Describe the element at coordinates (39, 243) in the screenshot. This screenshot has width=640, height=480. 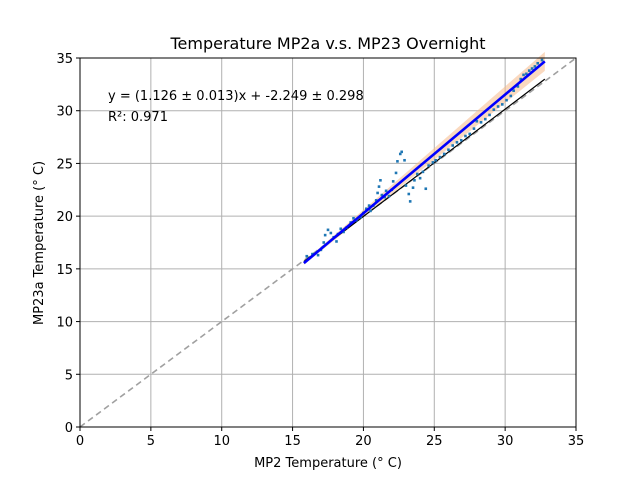
I see `y-axis-label: MP23a Temperature (° C)` at that location.